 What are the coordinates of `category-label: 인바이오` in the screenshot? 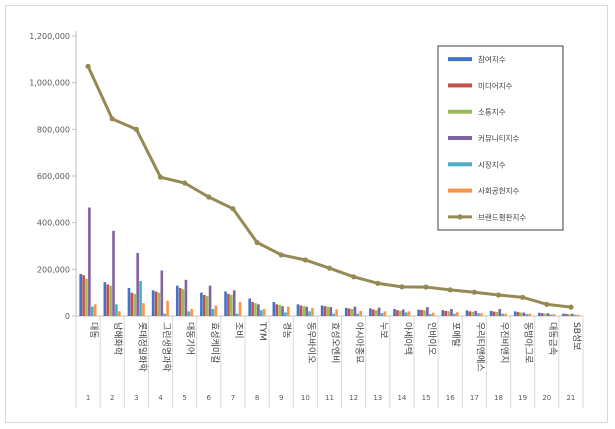 It's located at (431, 338).